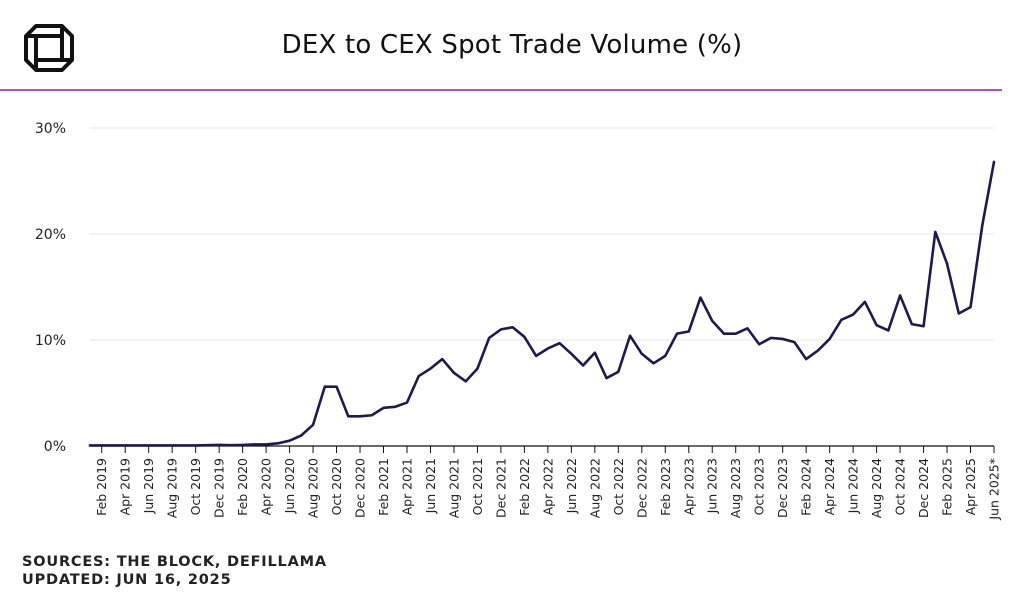 The image size is (1024, 597). I want to click on the-block-logo-icon, so click(49, 48).